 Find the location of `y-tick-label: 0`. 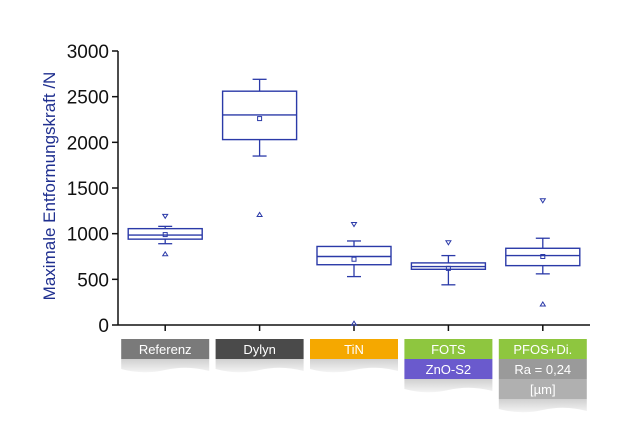

y-tick-label: 0 is located at coordinates (103, 326).